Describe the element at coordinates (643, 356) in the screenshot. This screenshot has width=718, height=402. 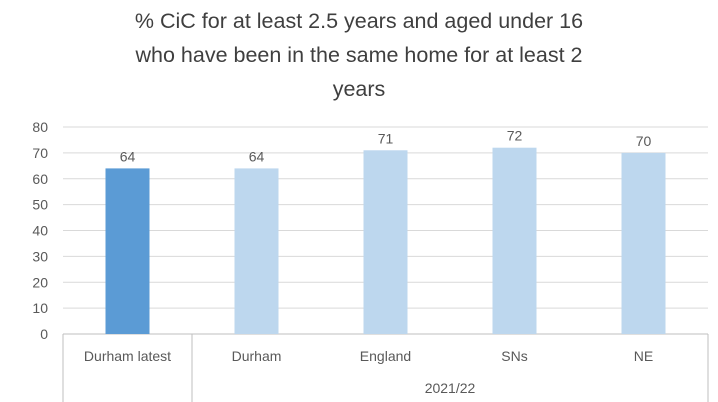
I see `x-category-label-ne: NE` at that location.